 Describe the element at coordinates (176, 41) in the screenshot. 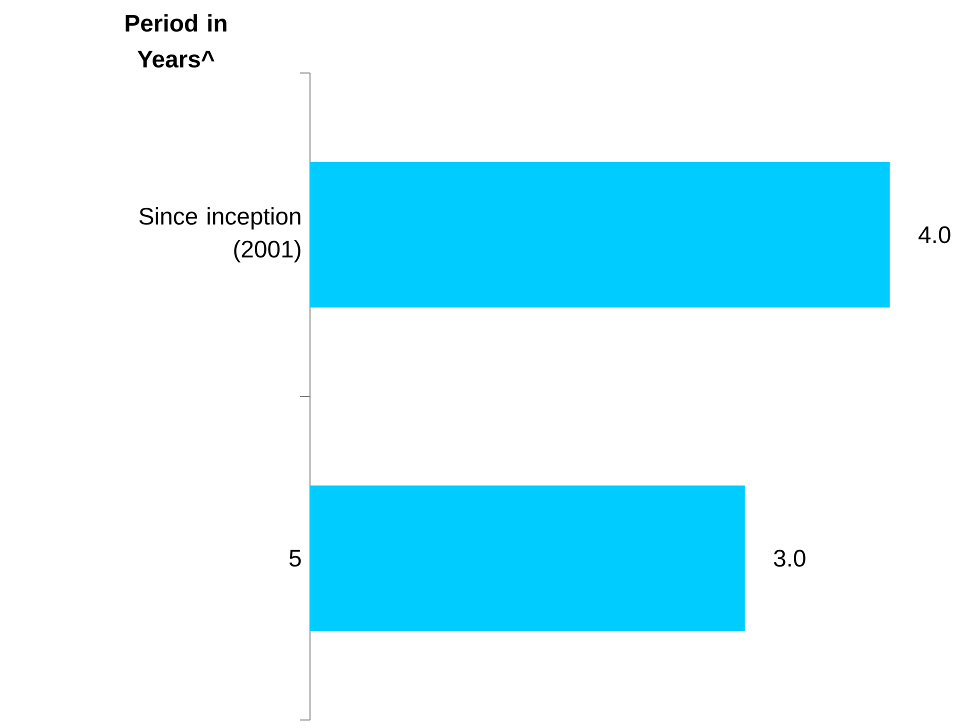

I see `y-axis-title: Period in Years^` at that location.